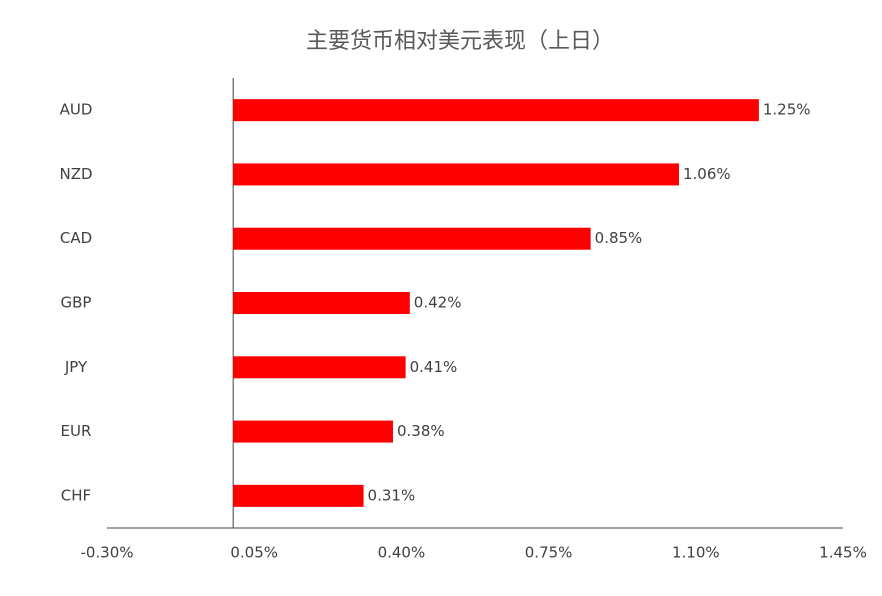  Describe the element at coordinates (421, 431) in the screenshot. I see `value-label: 0.38%` at that location.